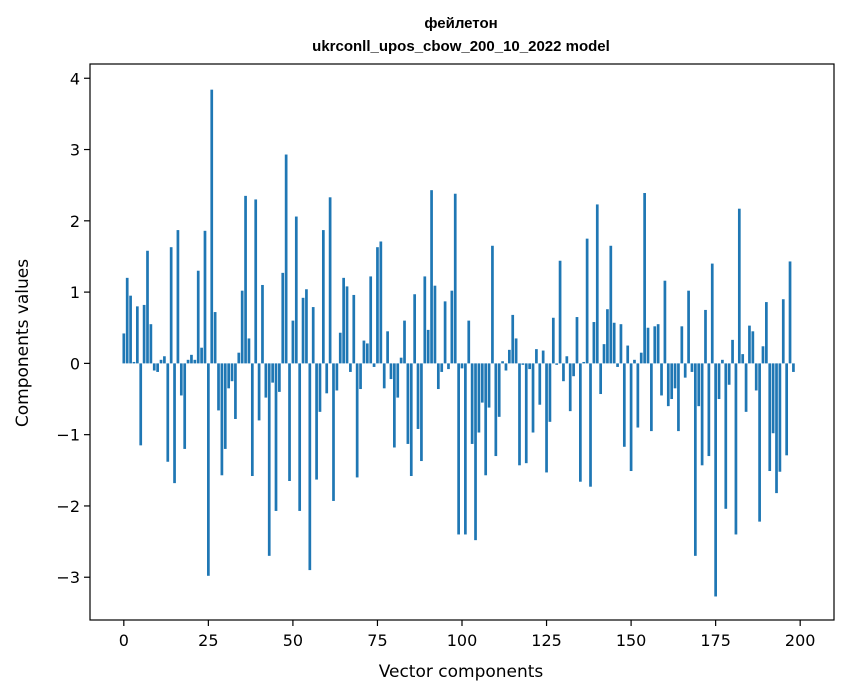  What do you see at coordinates (75, 363) in the screenshot?
I see `y-tick-label-3: 0` at bounding box center [75, 363].